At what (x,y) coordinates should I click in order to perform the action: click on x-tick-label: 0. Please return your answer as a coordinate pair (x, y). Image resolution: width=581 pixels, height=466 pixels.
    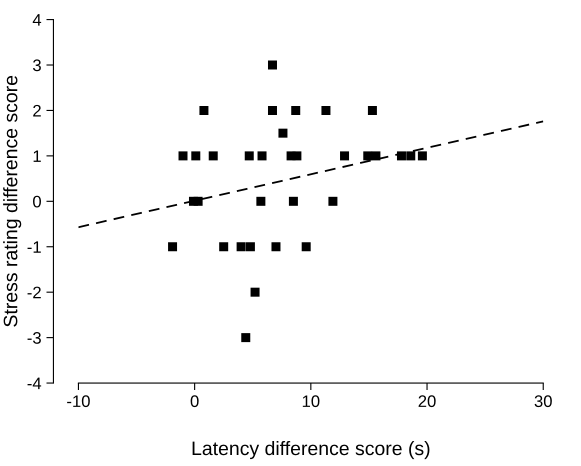
    Looking at the image, I should click on (194, 401).